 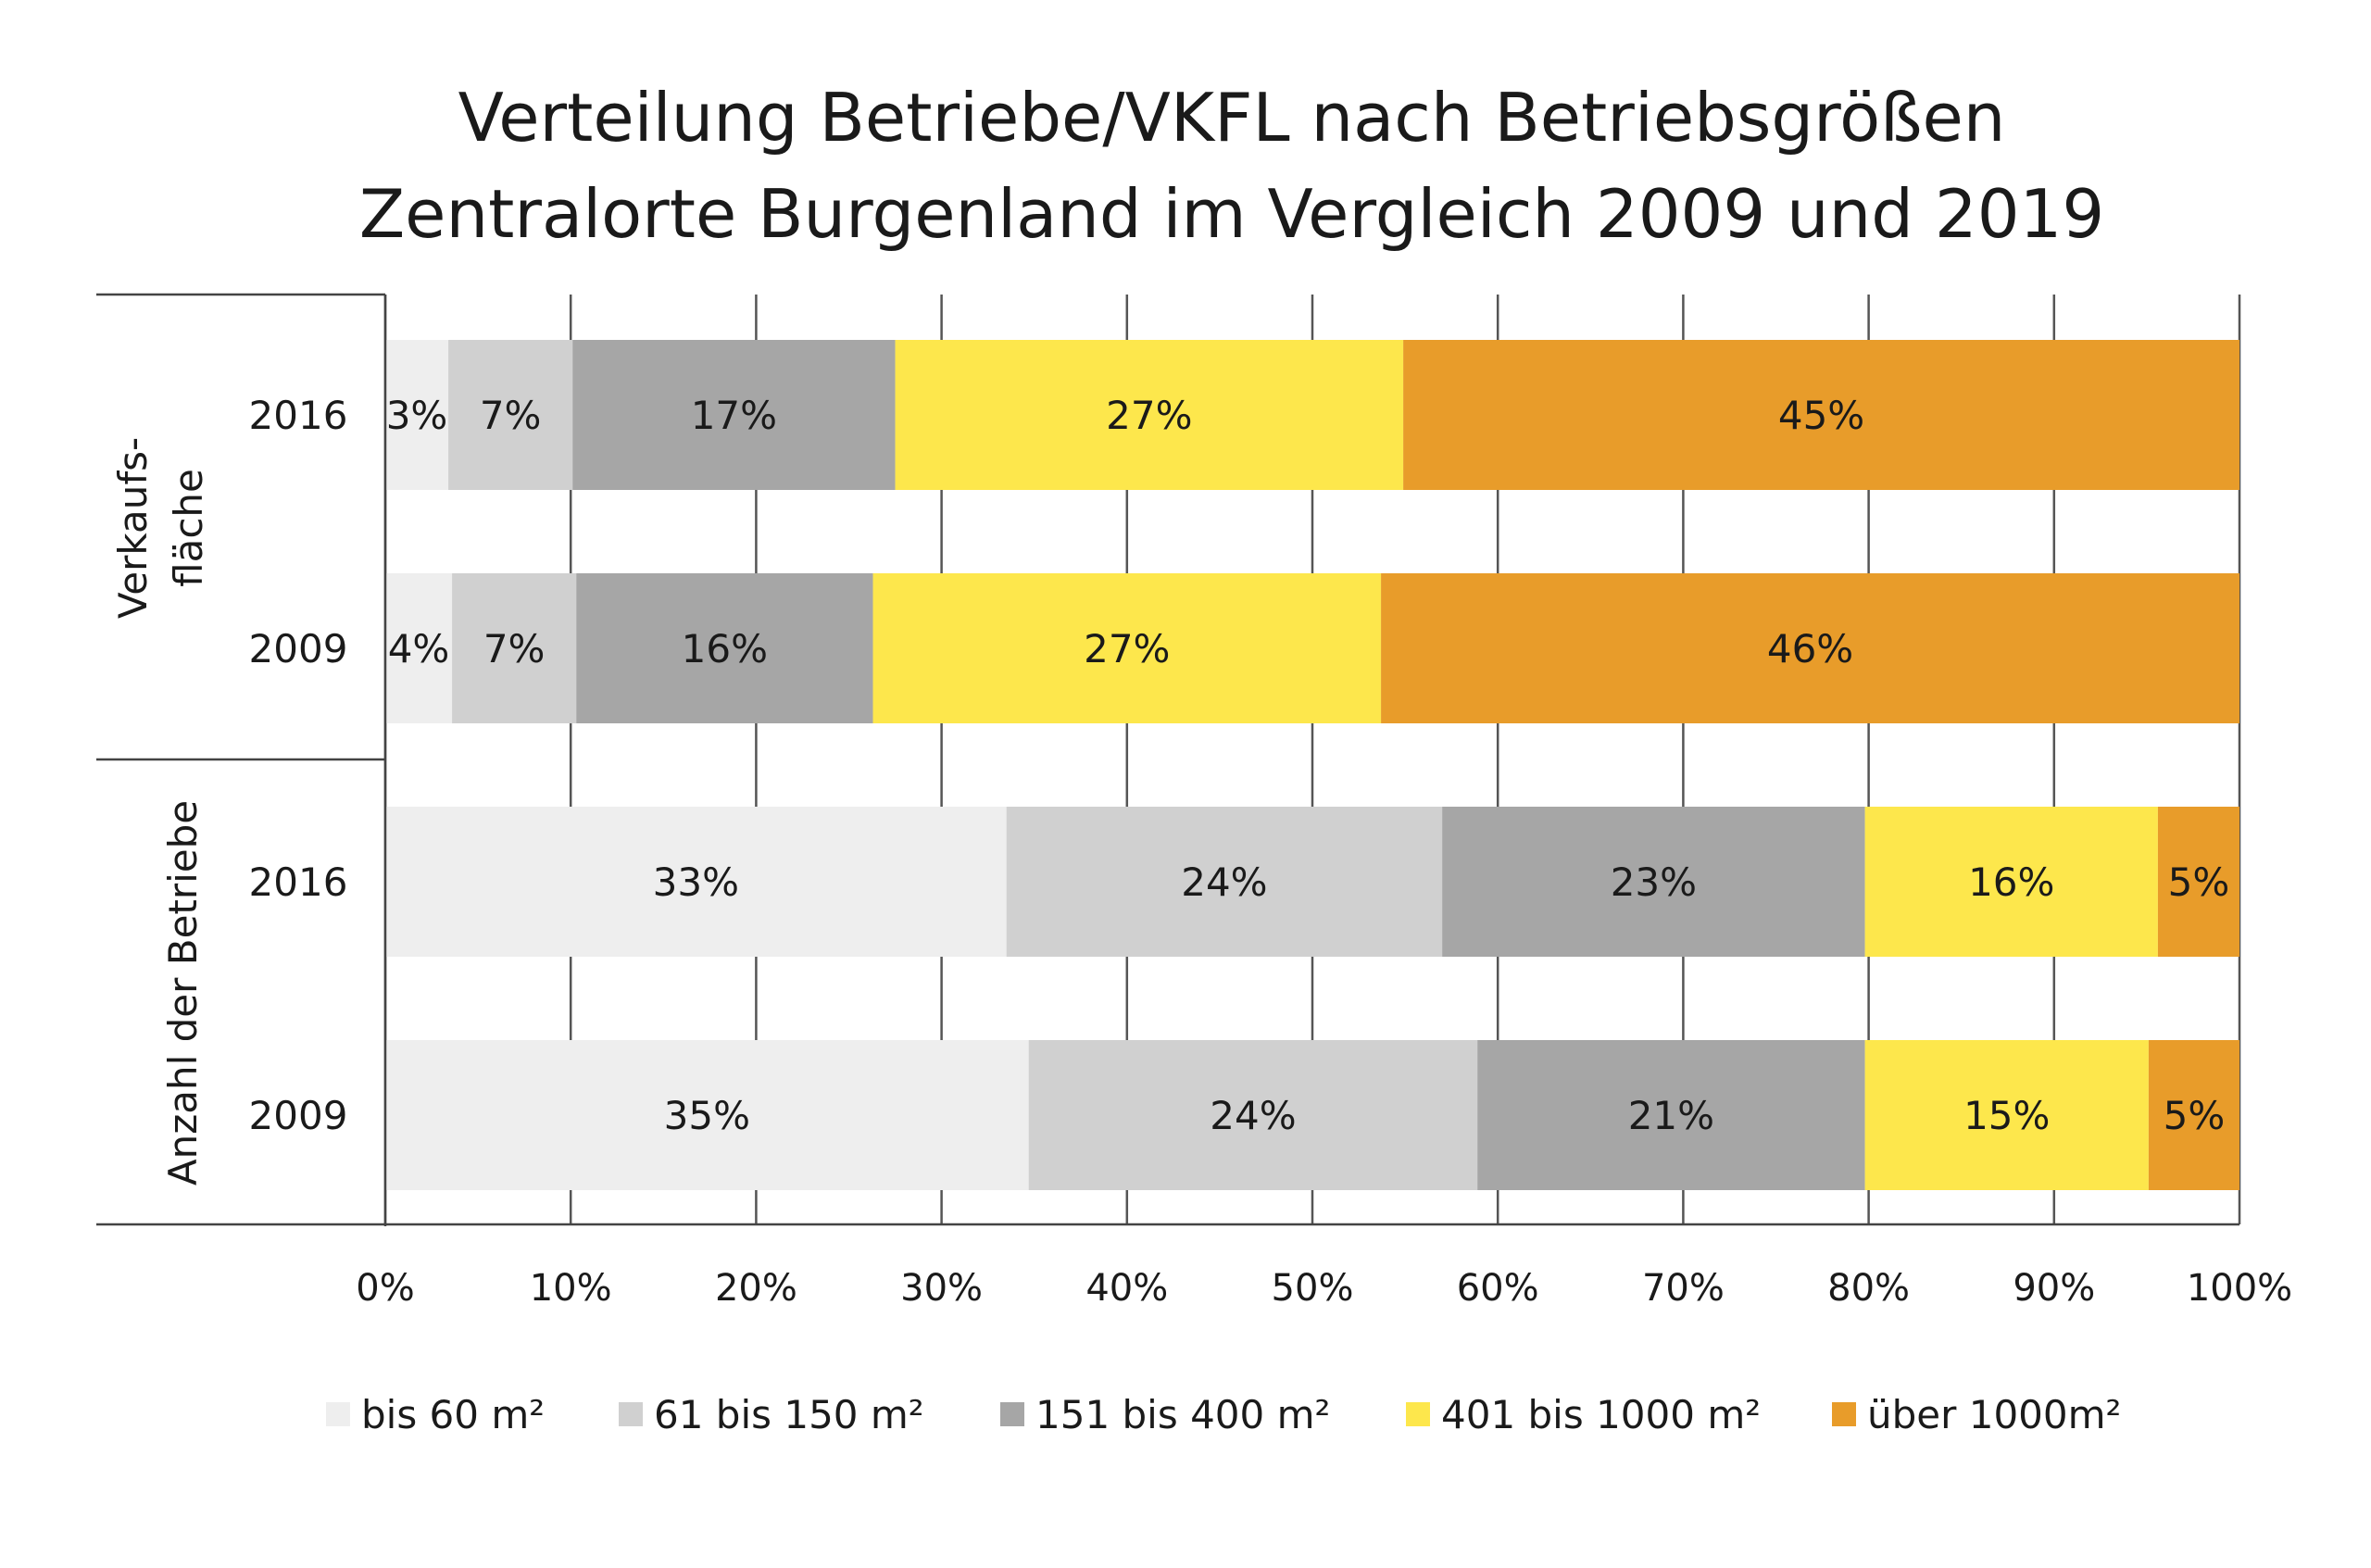 I want to click on data-label: 23%, so click(x=1654, y=882).